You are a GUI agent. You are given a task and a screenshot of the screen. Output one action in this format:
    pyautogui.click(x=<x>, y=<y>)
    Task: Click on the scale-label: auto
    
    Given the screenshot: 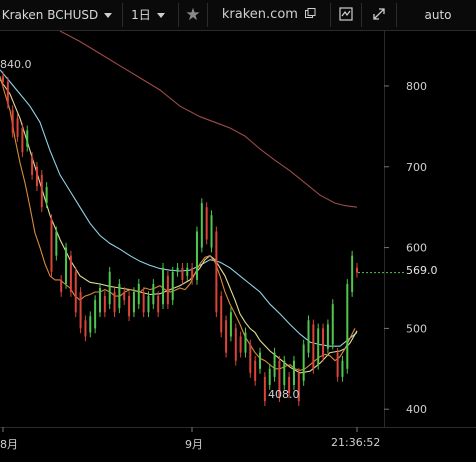 What is the action you would take?
    pyautogui.click(x=438, y=15)
    